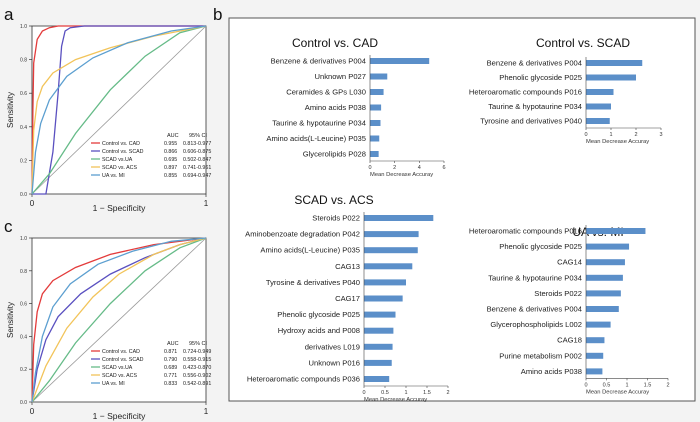 Image resolution: width=700 pixels, height=422 pixels. Describe the element at coordinates (170, 352) in the screenshot. I see `legend-auc-value: 0.871` at that location.